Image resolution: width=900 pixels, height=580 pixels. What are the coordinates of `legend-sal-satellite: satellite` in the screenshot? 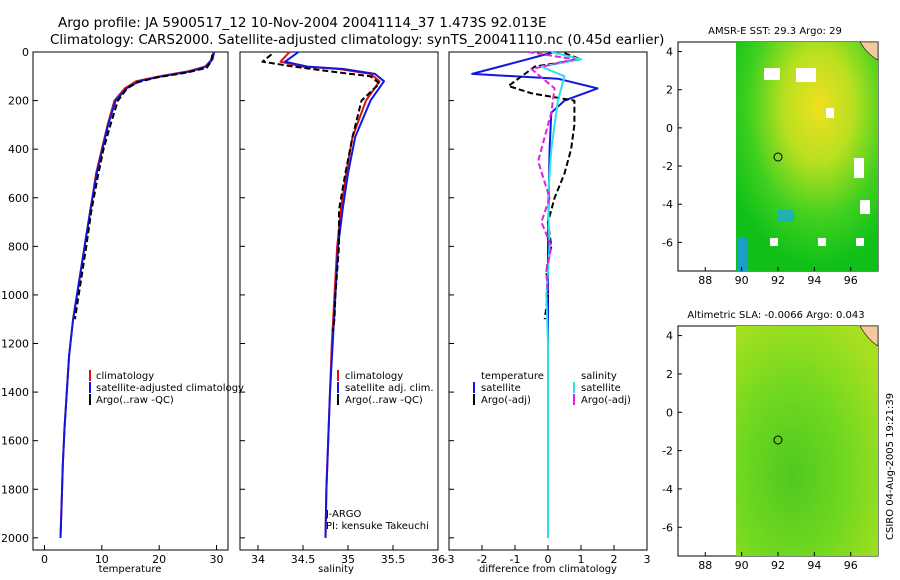 It's located at (601, 388).